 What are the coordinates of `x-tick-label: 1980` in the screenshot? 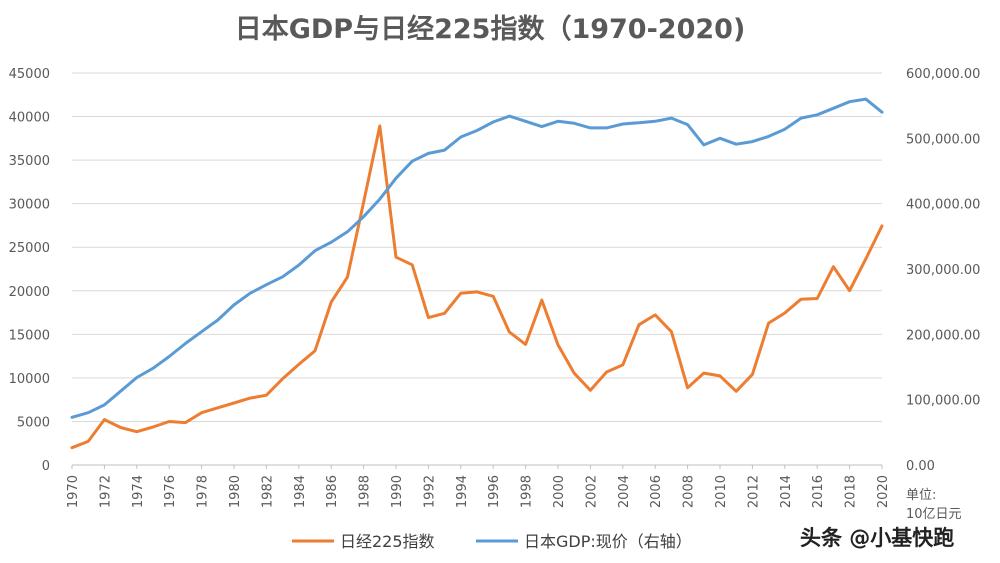 It's located at (235, 491).